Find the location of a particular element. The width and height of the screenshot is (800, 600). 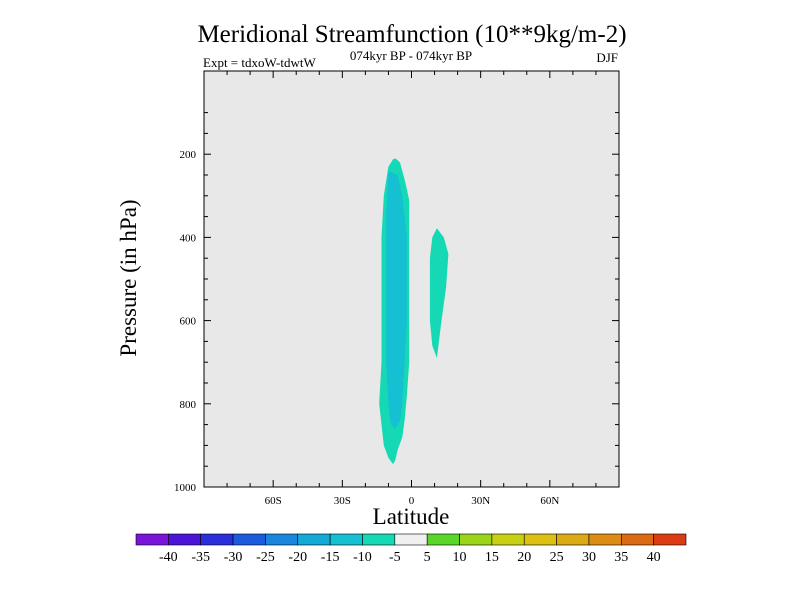

colorbar-label: -40 is located at coordinates (168, 557).